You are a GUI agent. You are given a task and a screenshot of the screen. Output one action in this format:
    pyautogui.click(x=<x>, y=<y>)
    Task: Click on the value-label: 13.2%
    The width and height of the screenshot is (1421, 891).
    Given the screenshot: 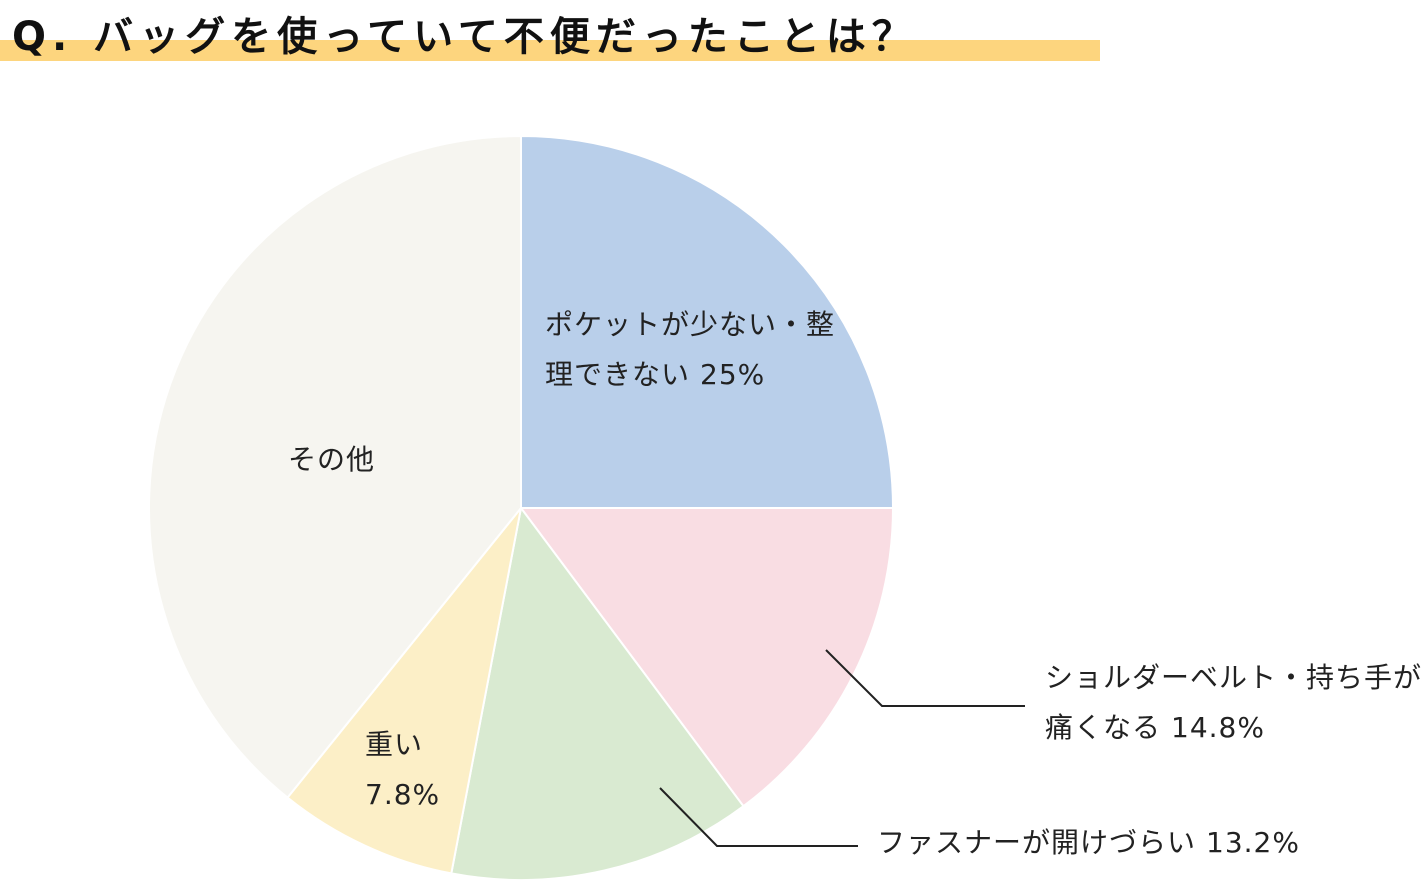 What is the action you would take?
    pyautogui.click(x=1253, y=842)
    